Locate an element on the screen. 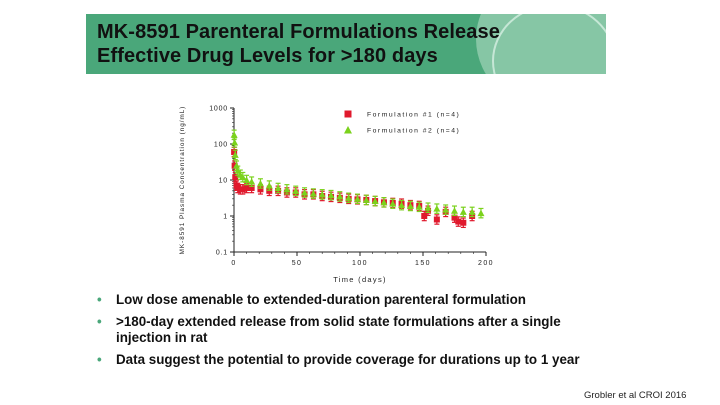 The height and width of the screenshot is (405, 720). x-tick-label: 100 is located at coordinates (360, 263).